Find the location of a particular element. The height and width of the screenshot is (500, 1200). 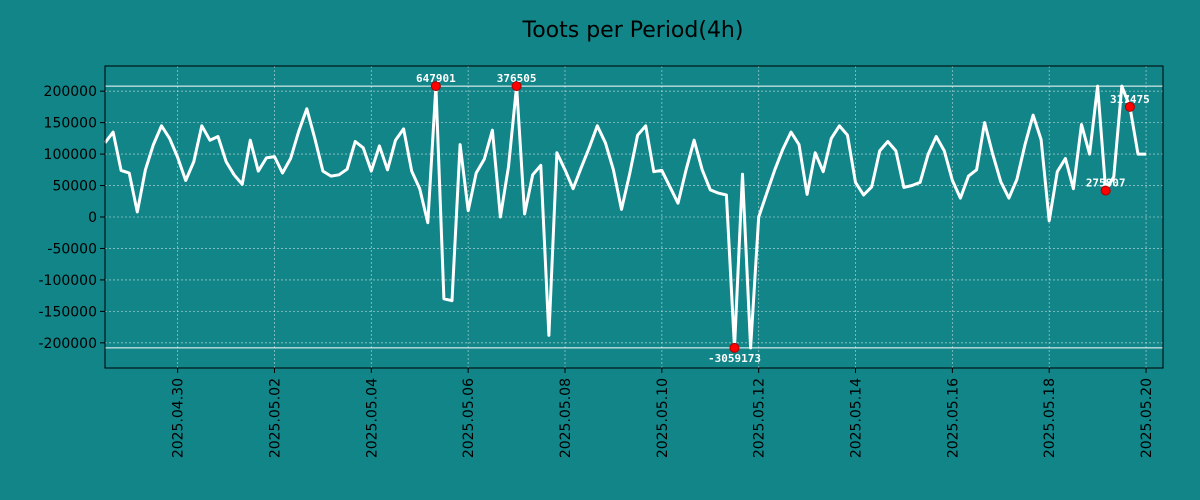

y-tick-label: -100000 is located at coordinates (68, 281).